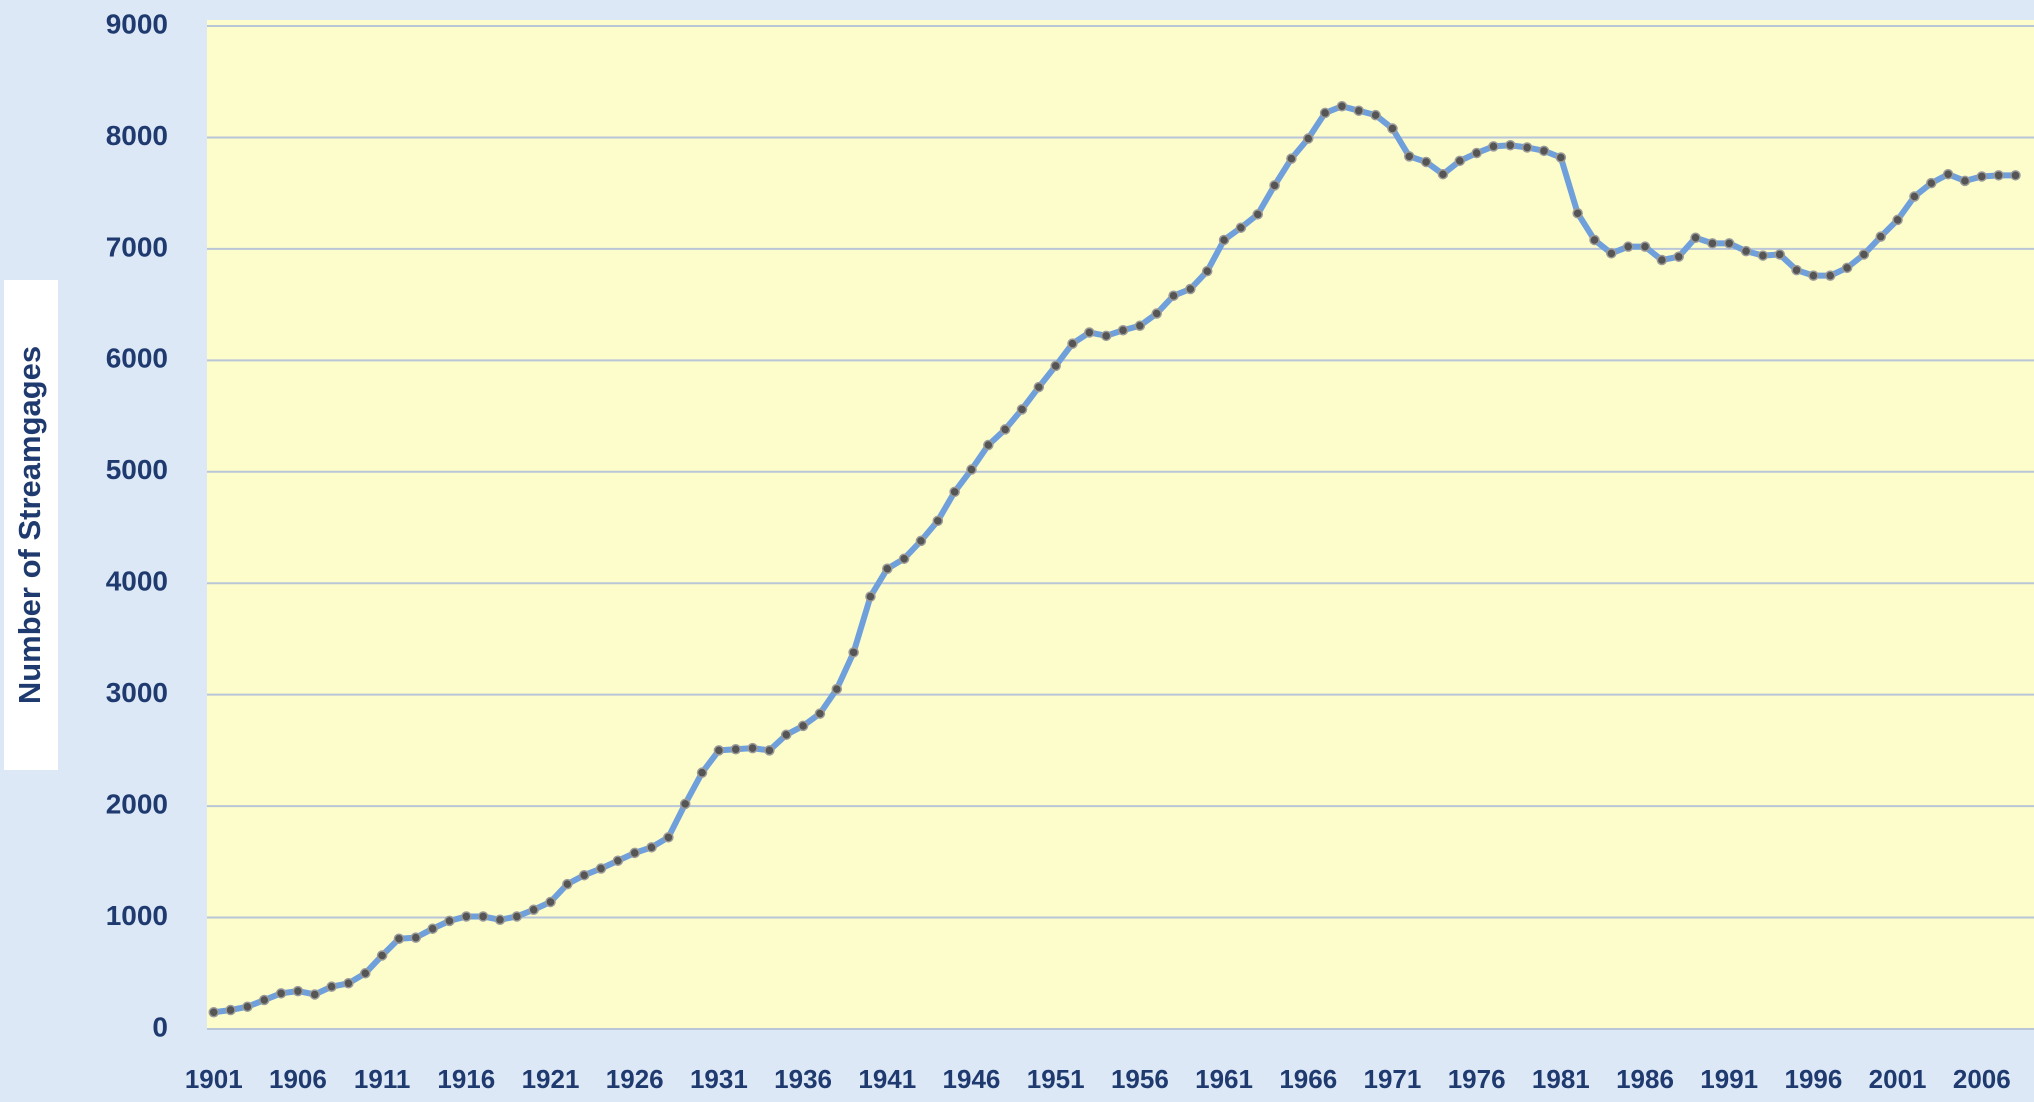 The width and height of the screenshot is (2034, 1102). I want to click on x-tick-label: 2006, so click(1982, 1079).